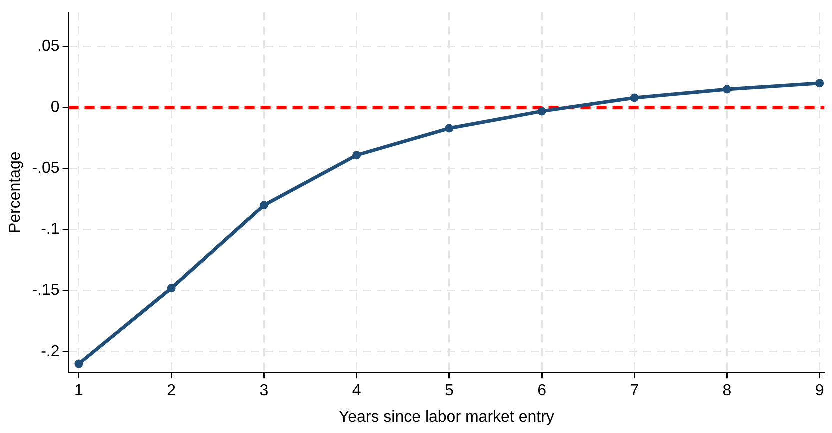  I want to click on x-tick-label: 2, so click(171, 391).